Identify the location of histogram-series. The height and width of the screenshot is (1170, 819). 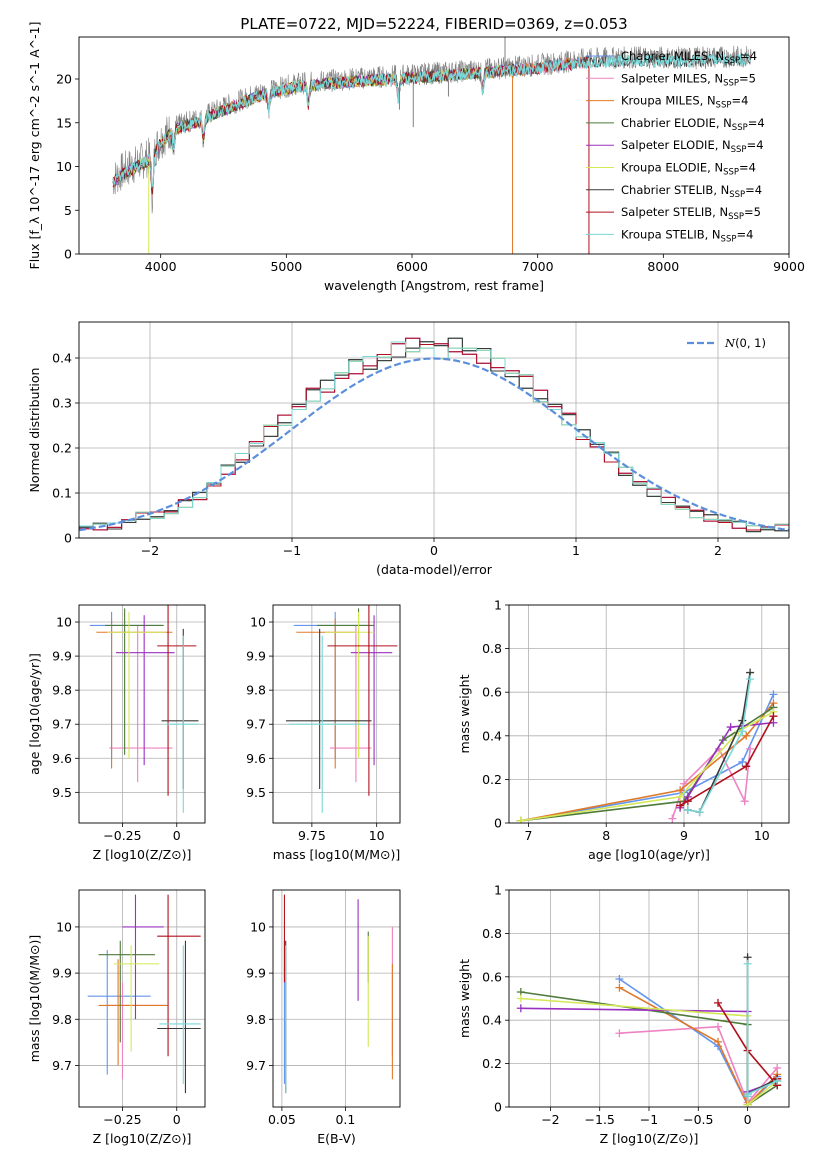
(434, 435).